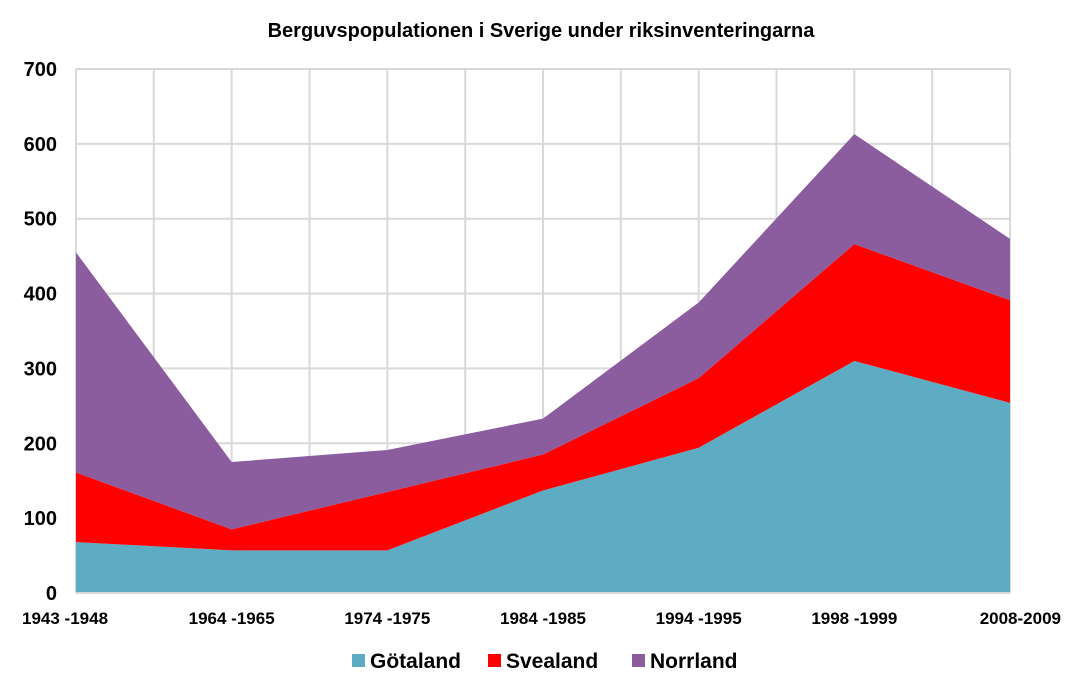  I want to click on x-tick-label: 1998 -1999, so click(854, 618).